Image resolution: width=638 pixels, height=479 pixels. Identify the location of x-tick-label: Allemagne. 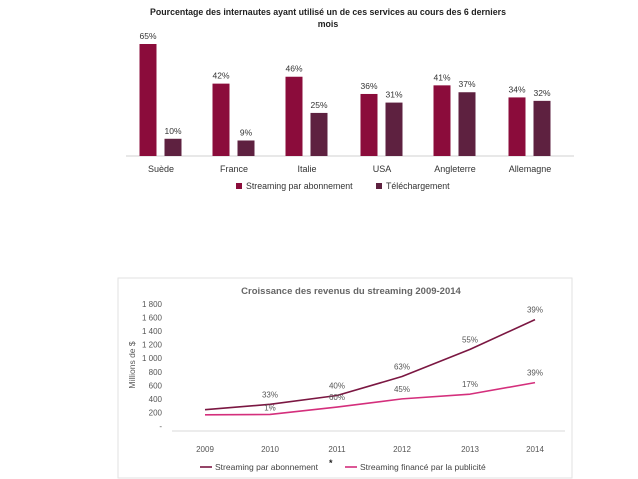
(530, 169).